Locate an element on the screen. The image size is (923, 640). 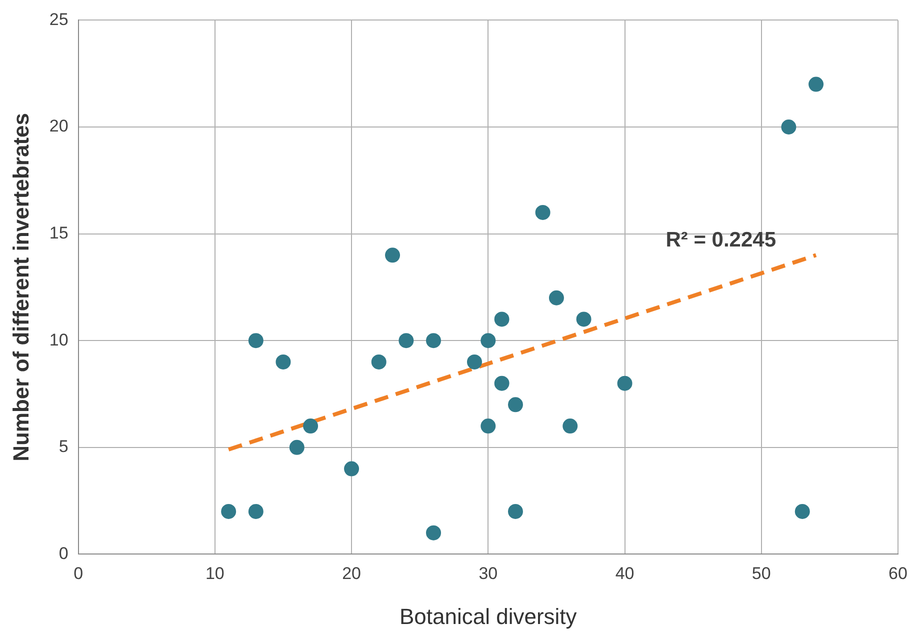
y-axis-title: Number of different invertebrates is located at coordinates (21, 287).